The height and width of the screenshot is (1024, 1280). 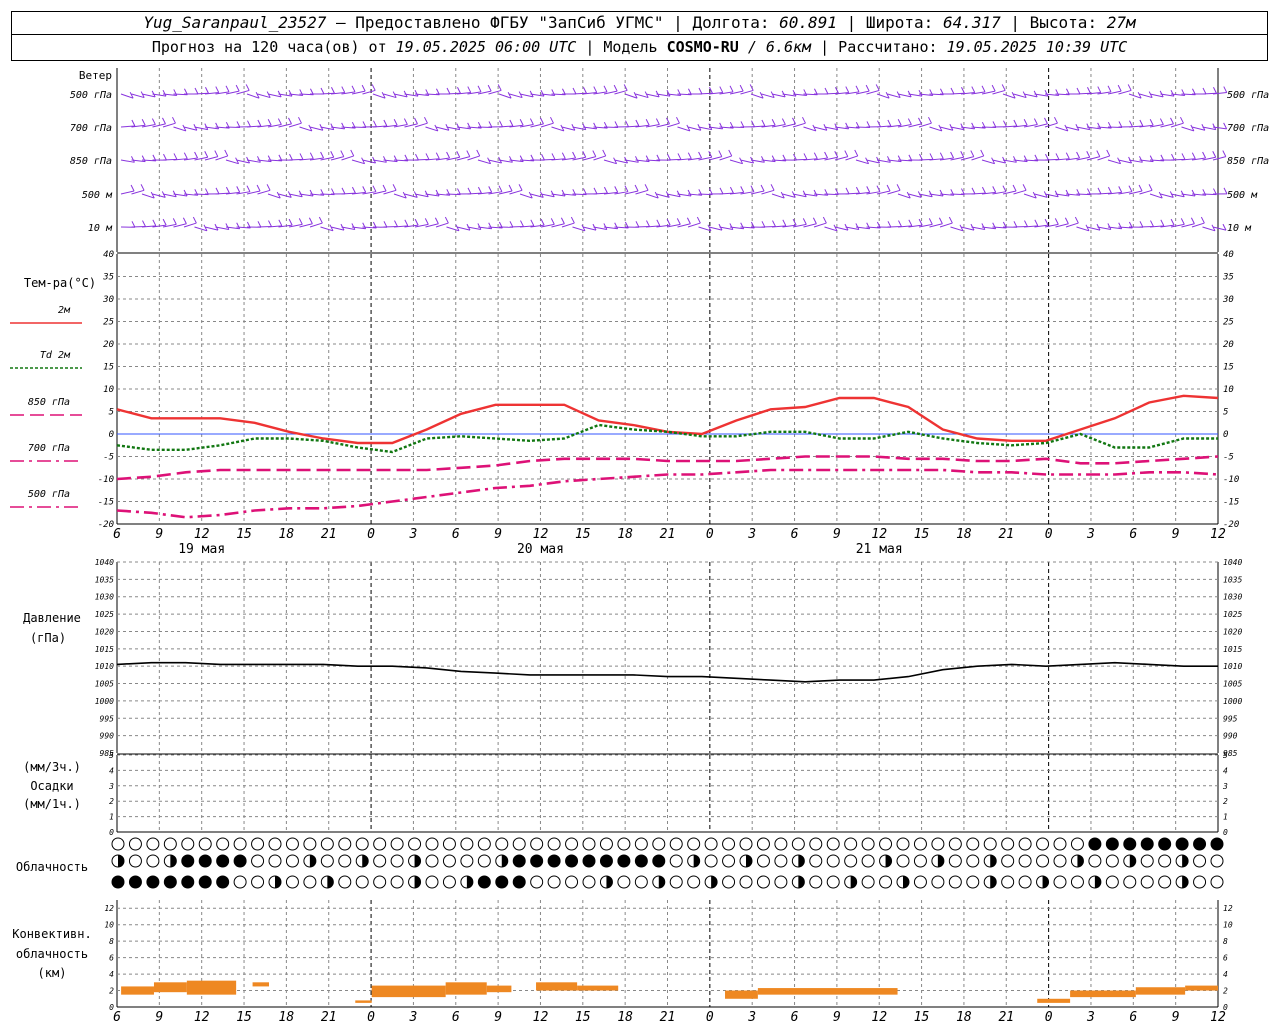 I want to click on cloud-symbol-half, so click(x=365, y=861).